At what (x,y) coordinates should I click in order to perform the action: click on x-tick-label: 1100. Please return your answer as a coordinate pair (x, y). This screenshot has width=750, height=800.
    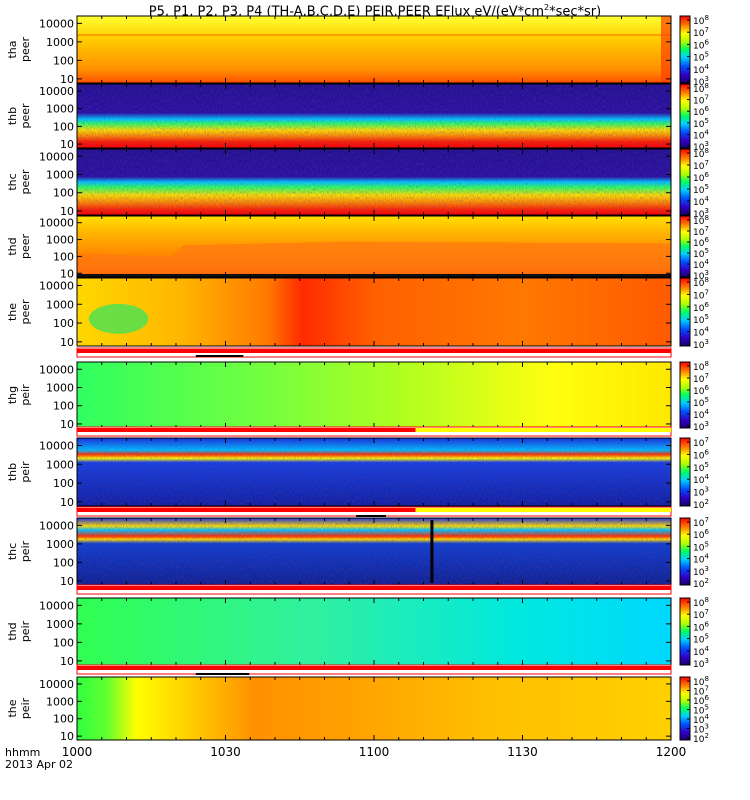
    Looking at the image, I should click on (374, 752).